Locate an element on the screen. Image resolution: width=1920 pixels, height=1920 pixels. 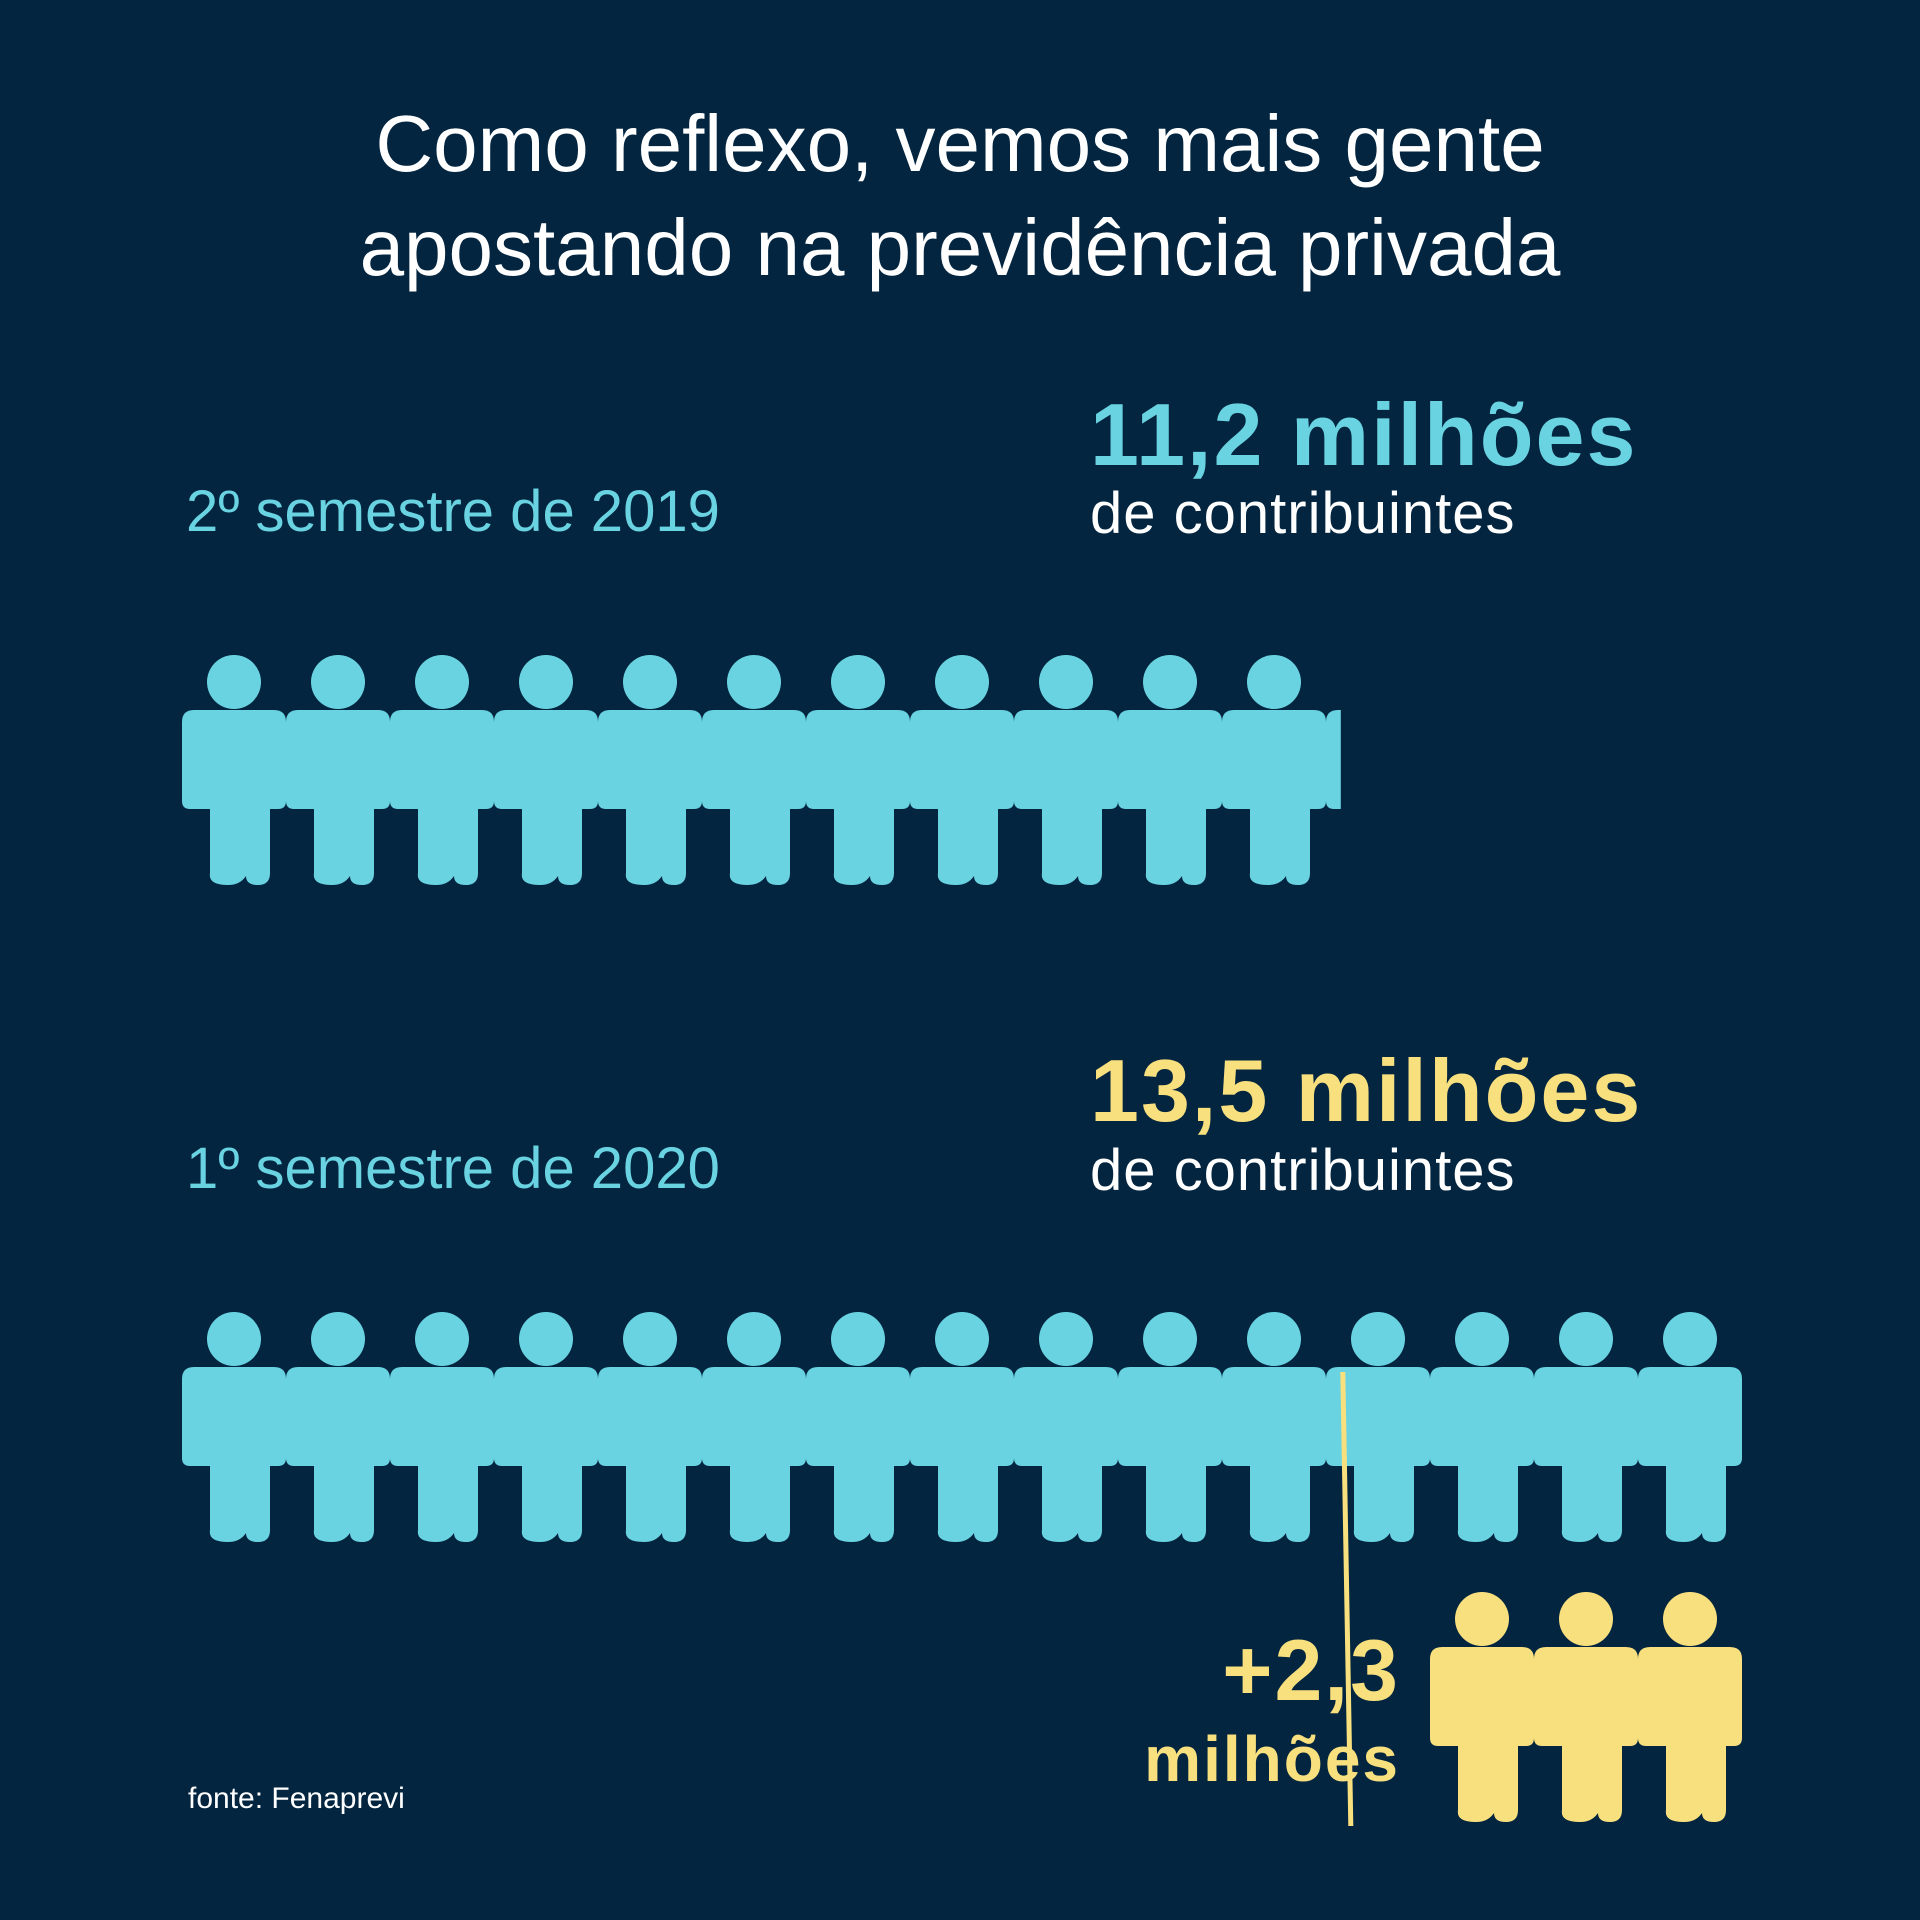
pictogram-row-2020 is located at coordinates (962, 1427).